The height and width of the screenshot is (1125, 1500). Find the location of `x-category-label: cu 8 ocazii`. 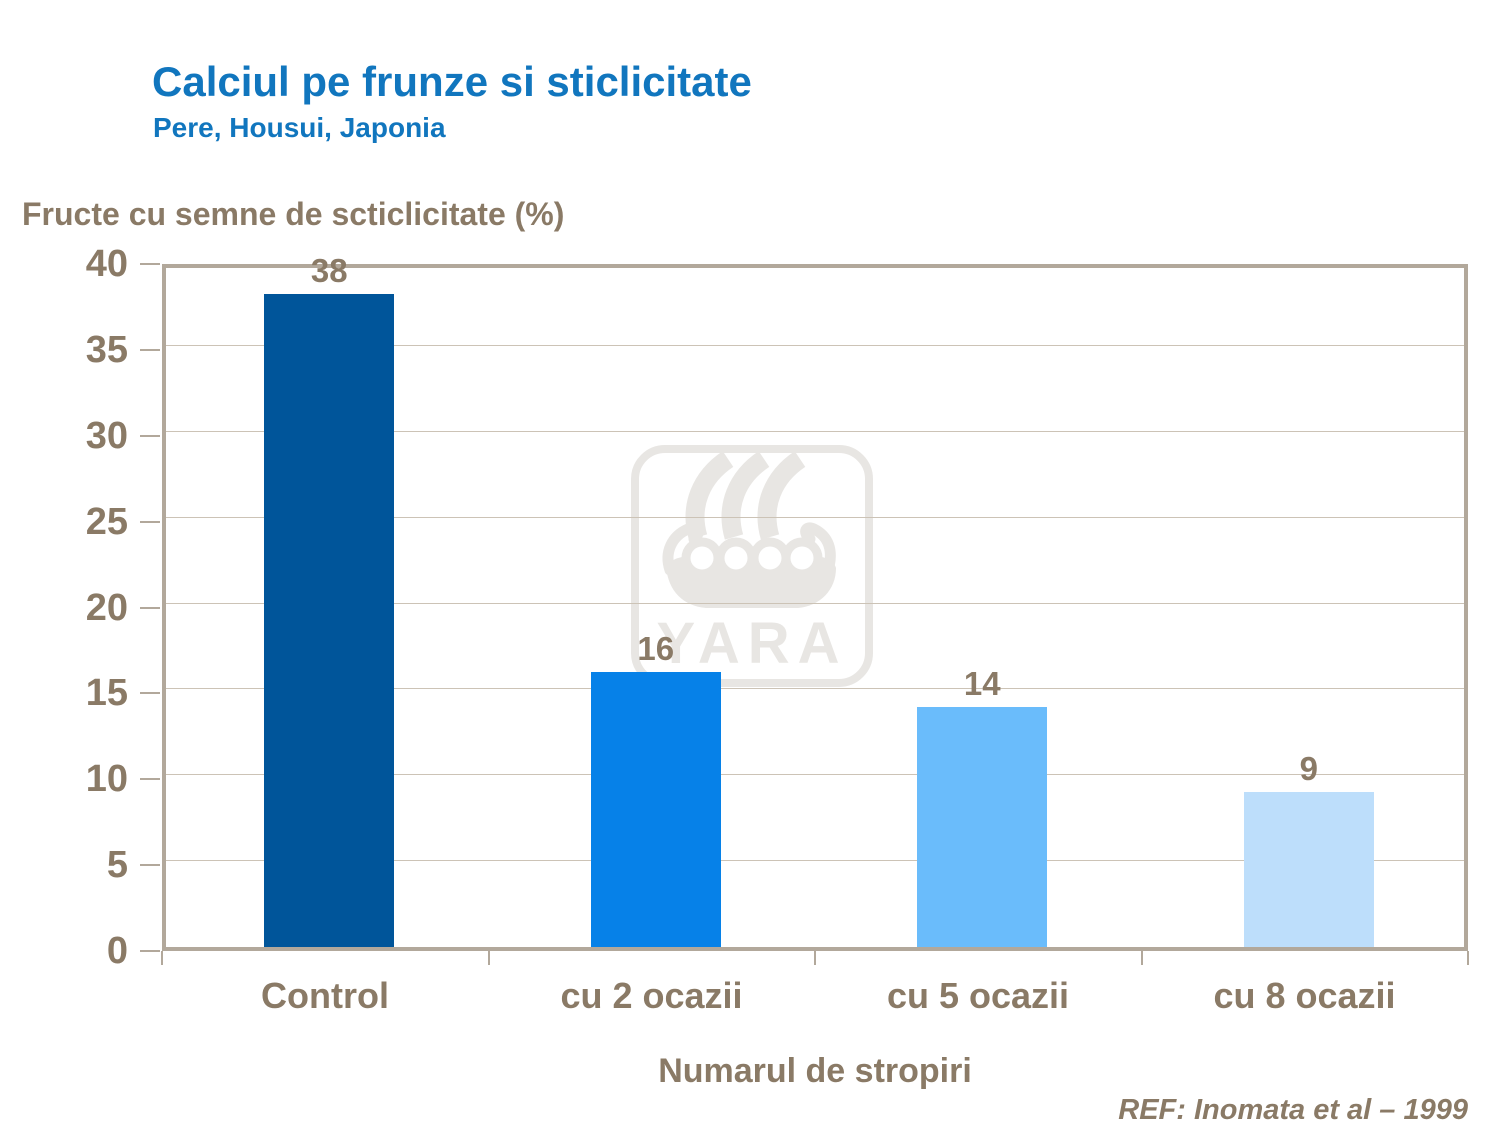

x-category-label: cu 8 ocazii is located at coordinates (1304, 995).